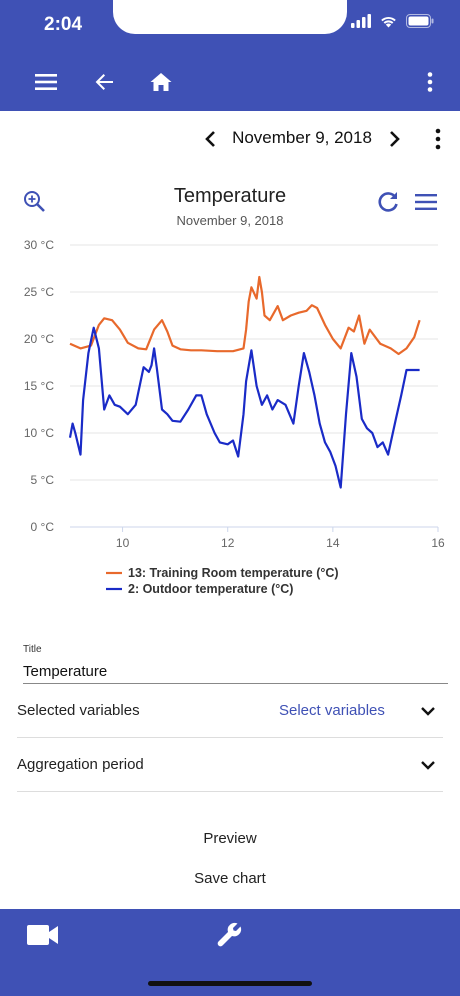  I want to click on chart-subtitle: November 9, 2018, so click(230, 220).